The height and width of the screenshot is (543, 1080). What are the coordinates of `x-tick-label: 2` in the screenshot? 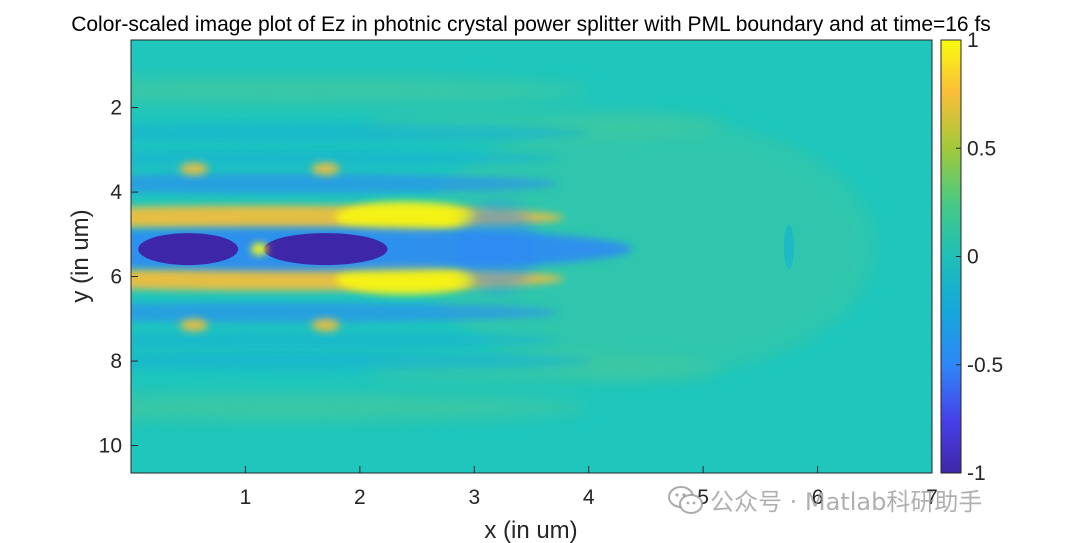 It's located at (360, 497).